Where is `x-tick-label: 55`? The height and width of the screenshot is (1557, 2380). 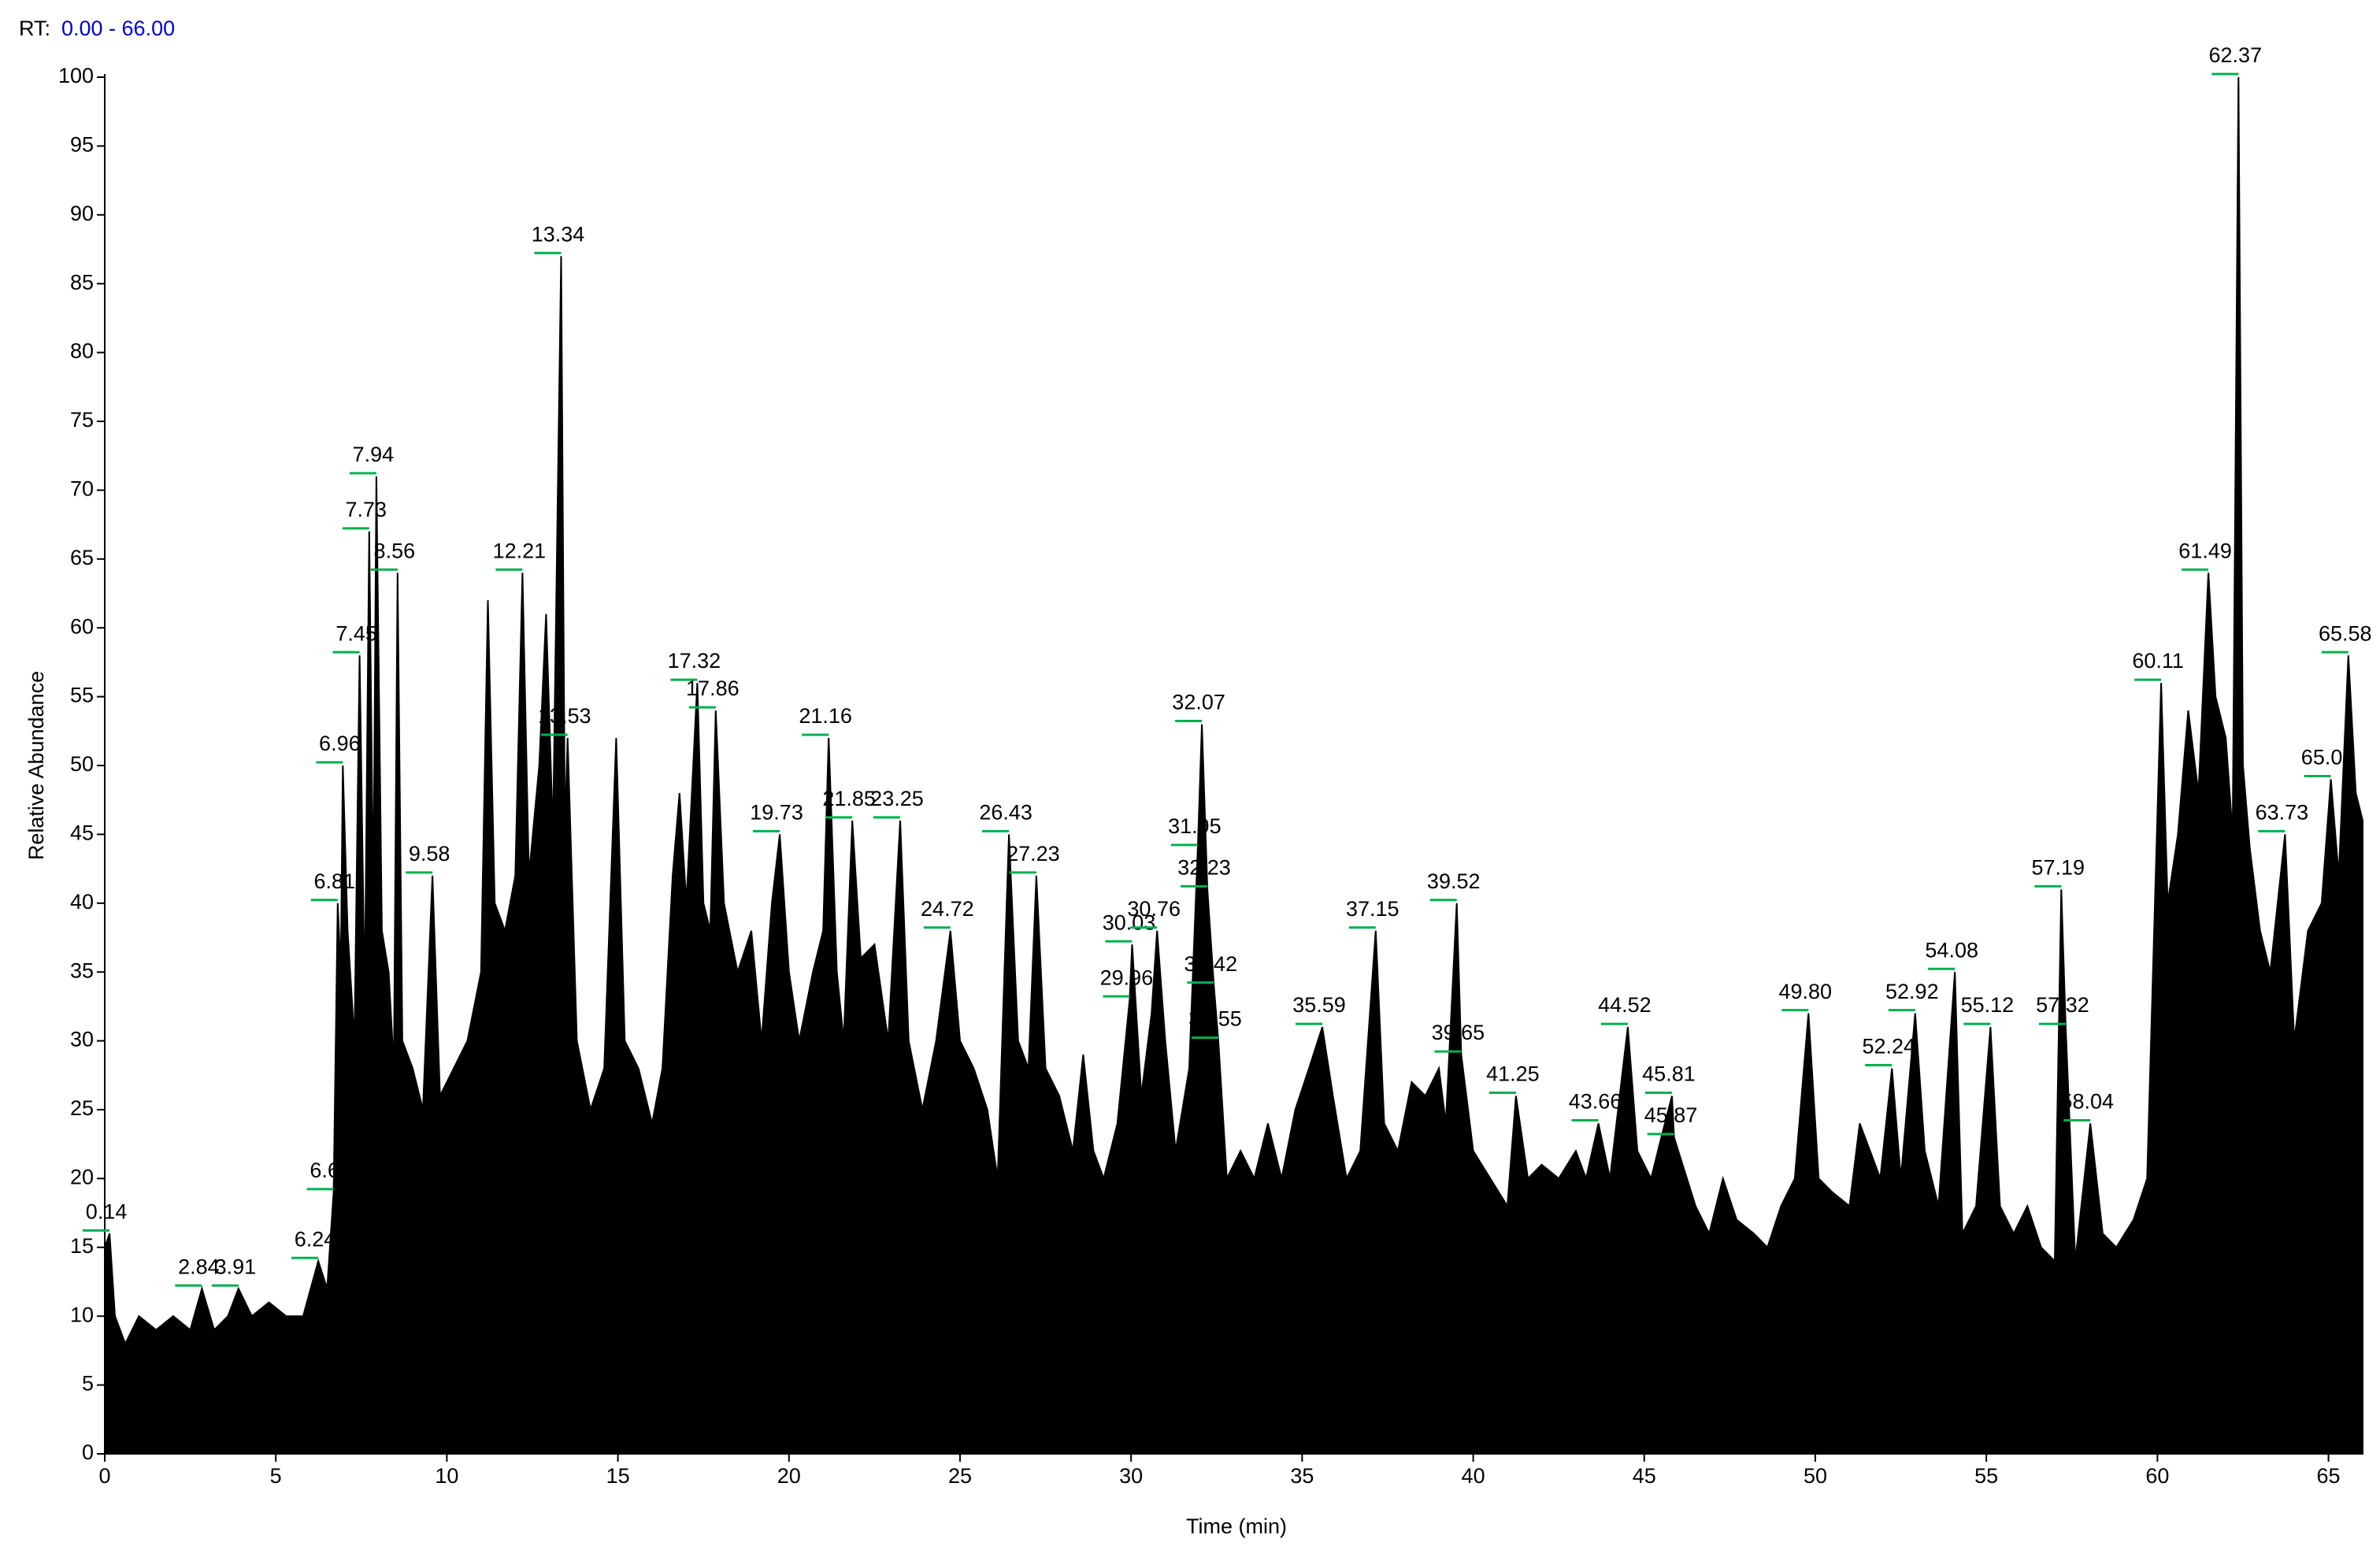
x-tick-label: 55 is located at coordinates (1986, 1476).